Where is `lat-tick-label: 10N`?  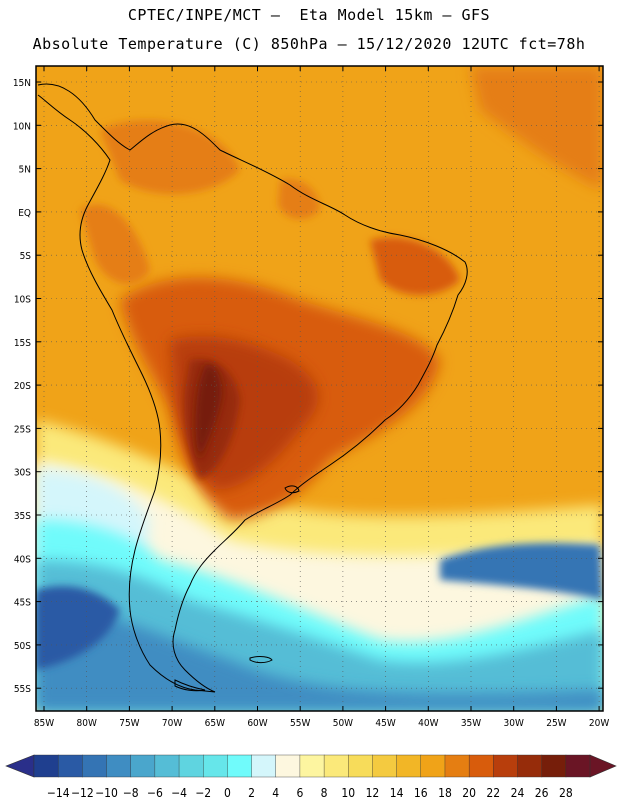
lat-tick-label: 10N is located at coordinates (22, 126).